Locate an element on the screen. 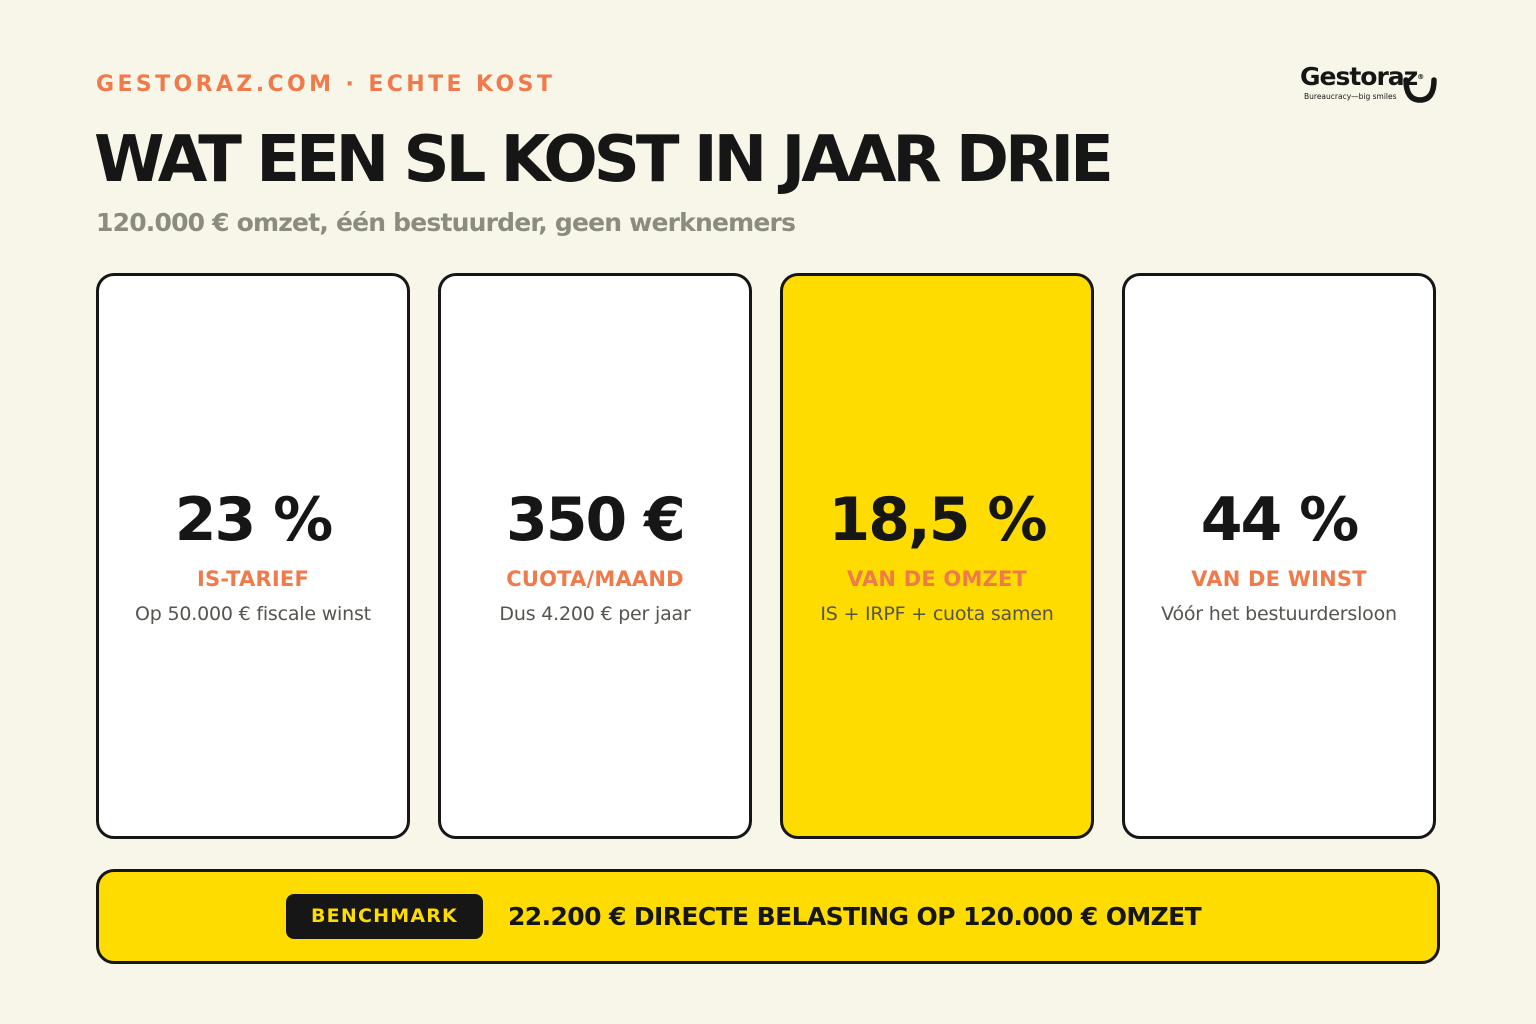 This screenshot has width=1536, height=1024. brand-logo: Gestoraz® Bureaucracy—big smiles is located at coordinates (1371, 84).